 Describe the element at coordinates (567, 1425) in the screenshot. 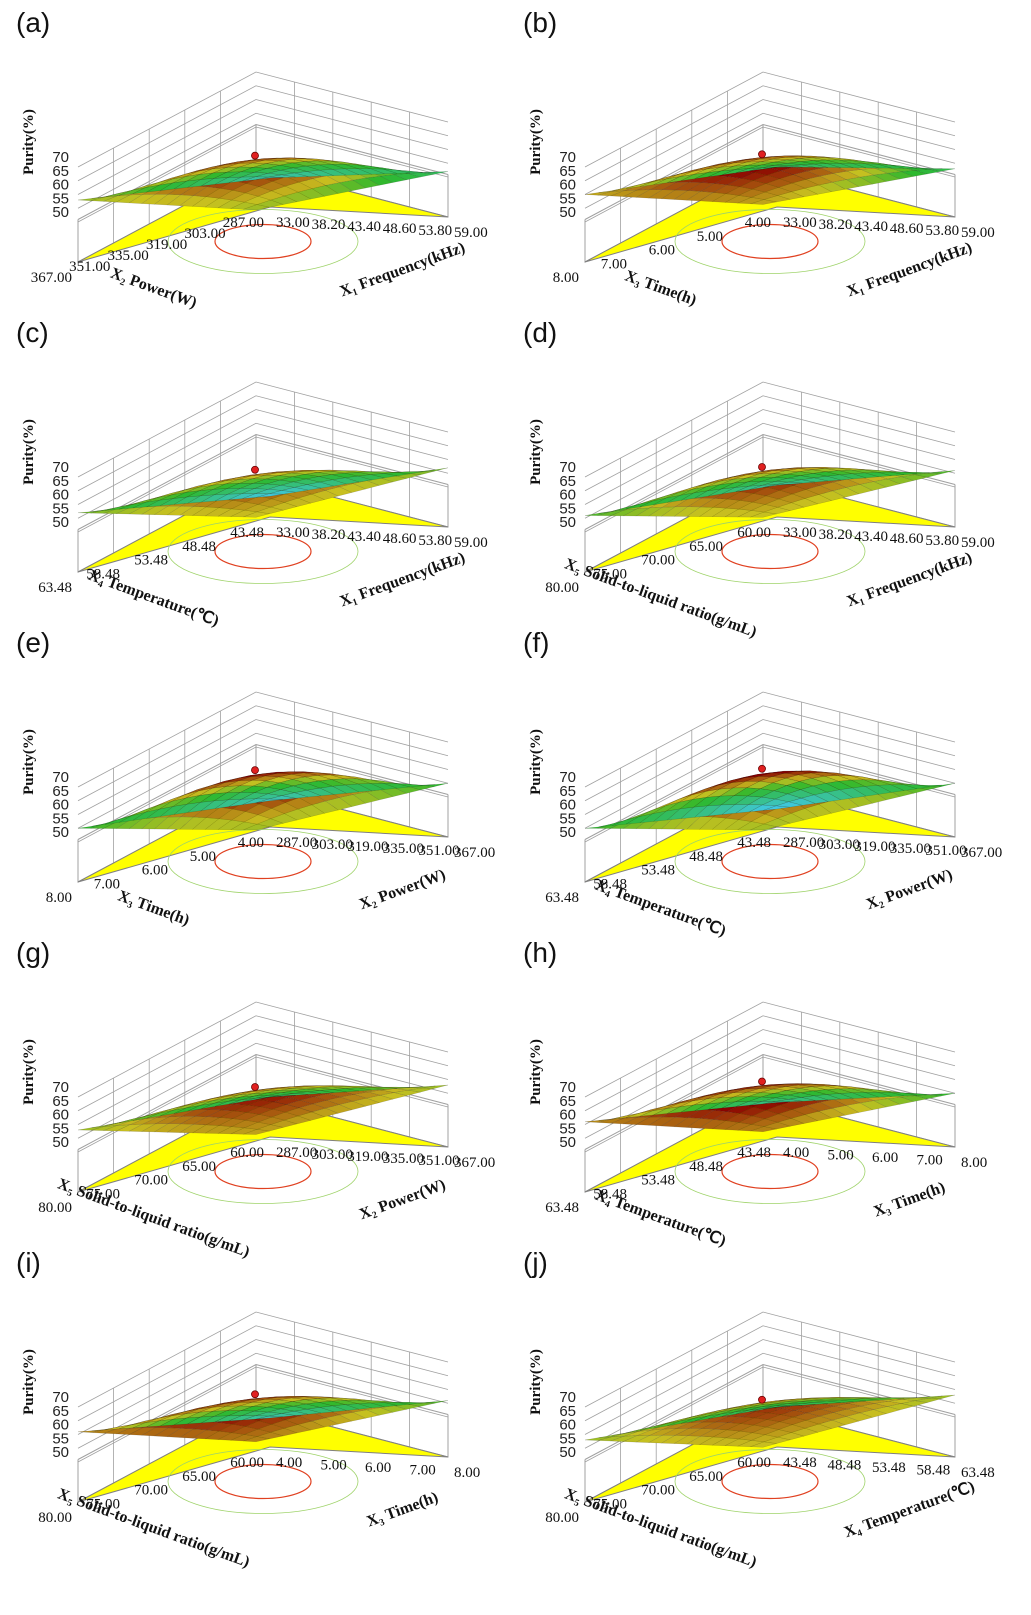

I see `z-tick-label: 60` at that location.